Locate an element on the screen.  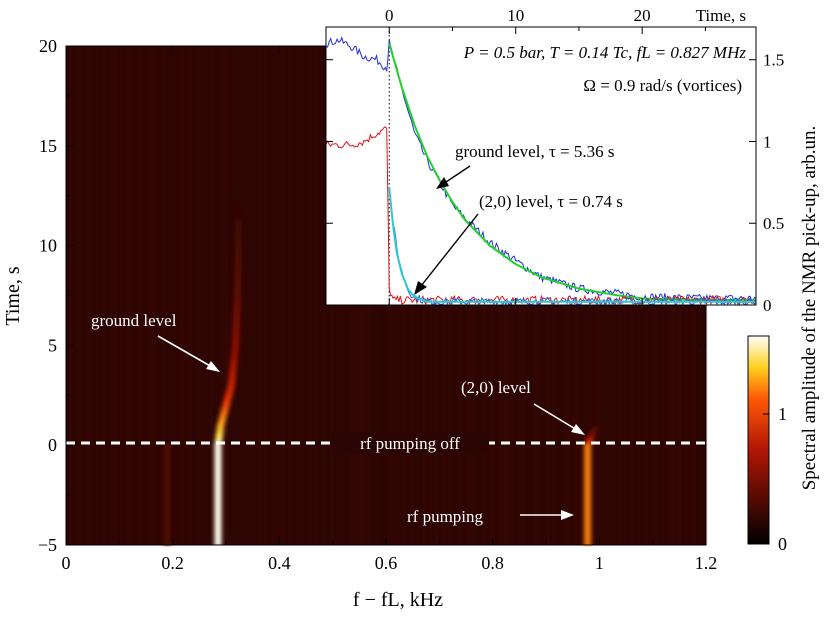
inset-annotation-20: (2,0) level, τ = 0.74 s is located at coordinates (551, 201).